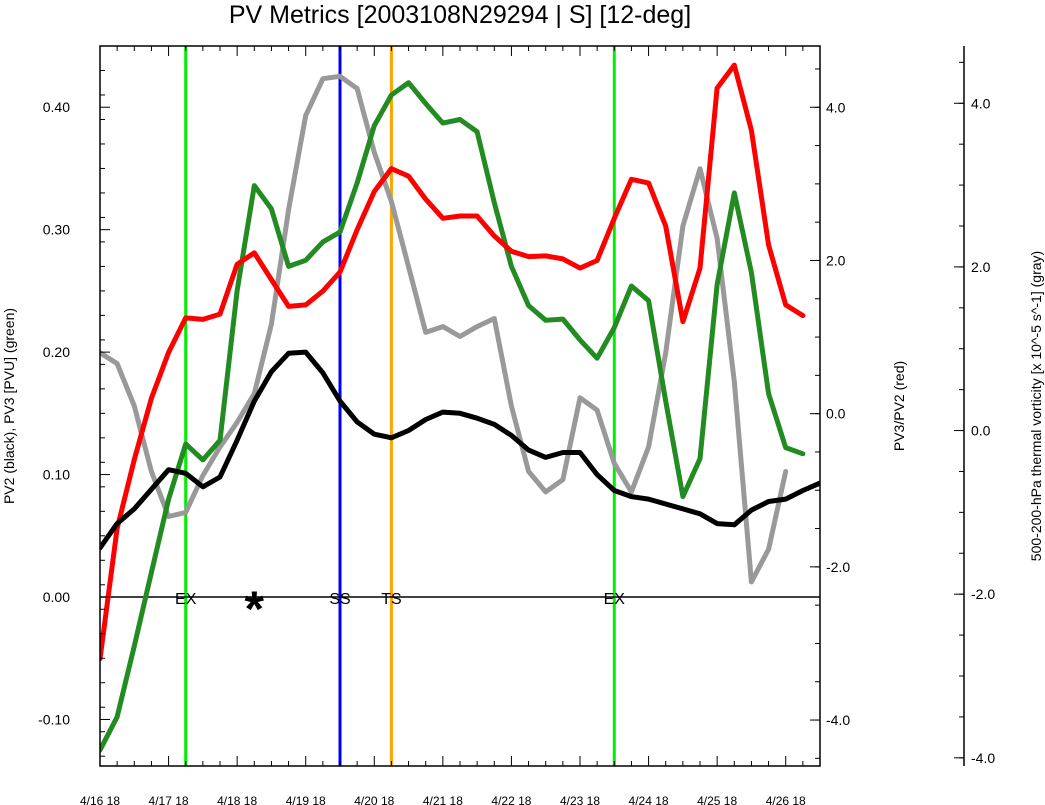 The image size is (1045, 805). Describe the element at coordinates (9, 406) in the screenshot. I see `left-axis-title: PV2 (black), PV3 [PVU] (green)` at that location.